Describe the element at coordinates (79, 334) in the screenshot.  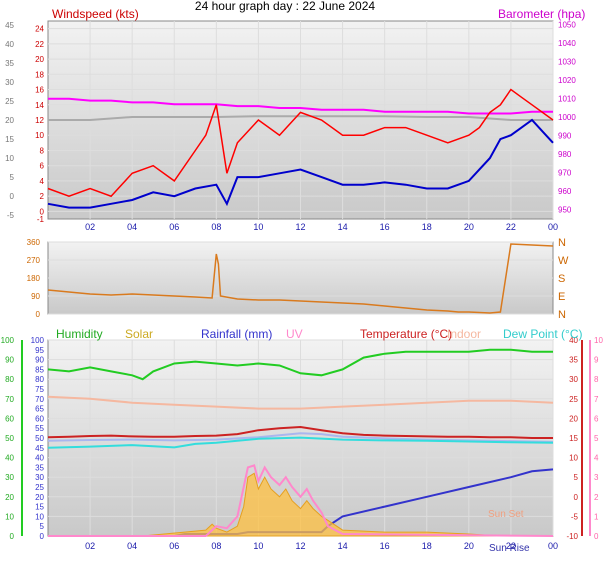
I see `legend-humidity: Humidity` at that location.